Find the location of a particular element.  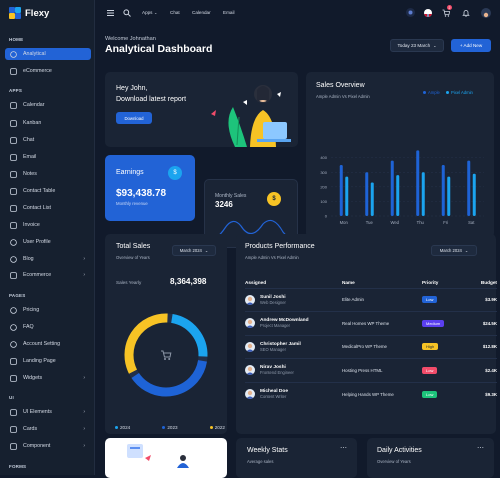

sidebar-item-invoice: Invoice is located at coordinates (48, 225).